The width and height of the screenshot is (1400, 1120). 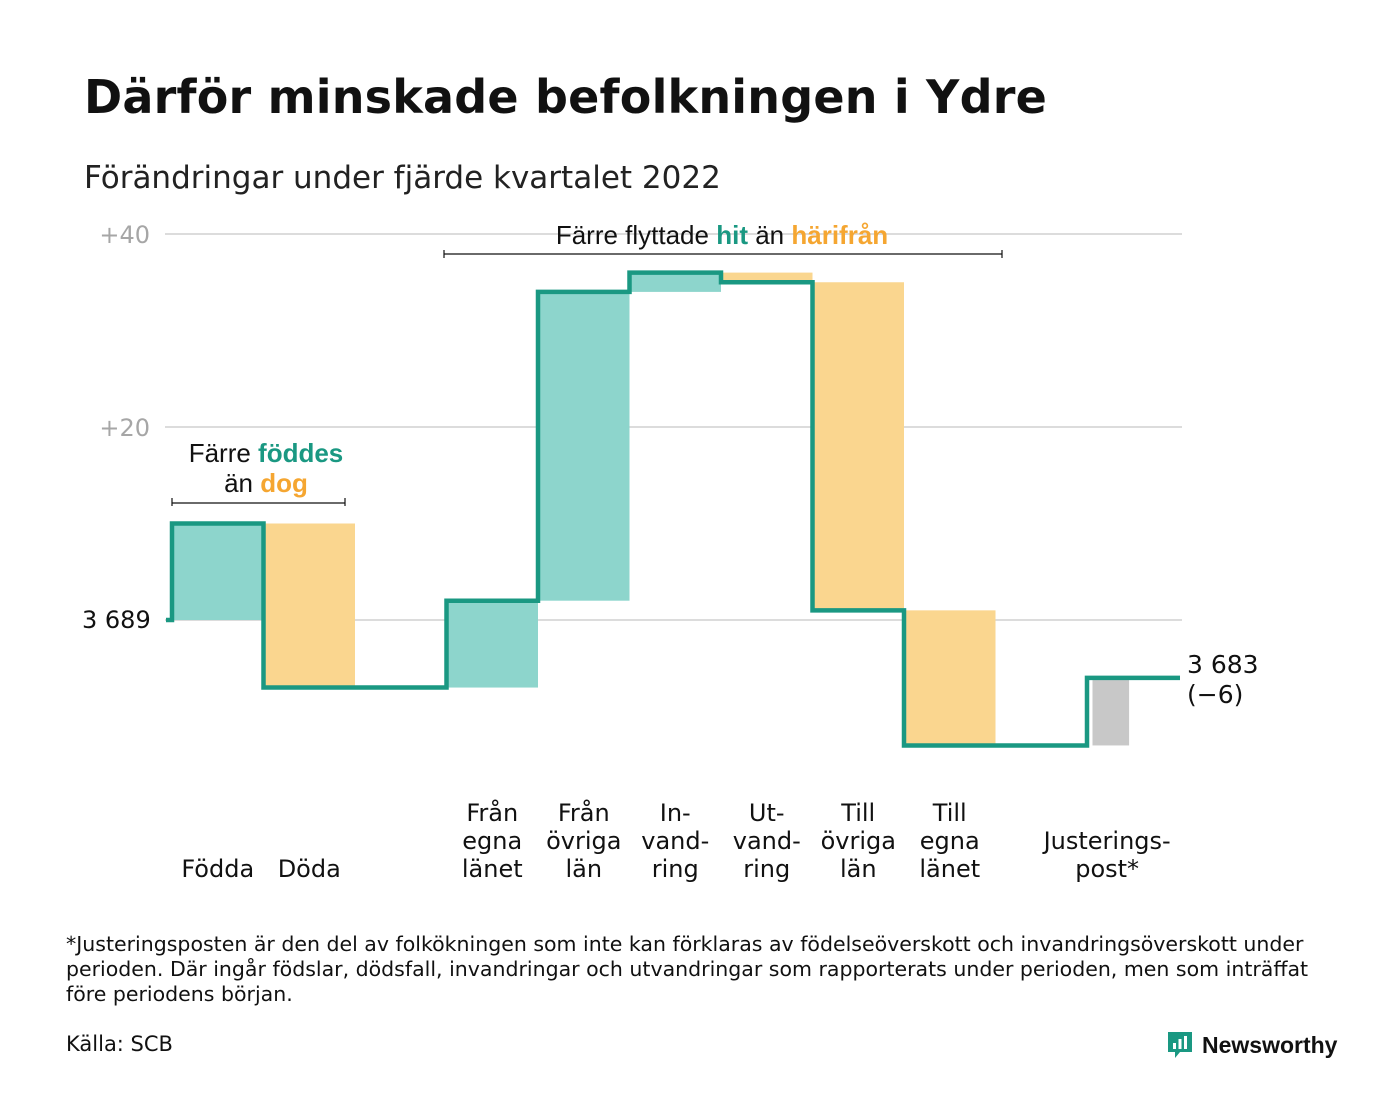 I want to click on annotation-natural-middle: än, so click(x=242, y=483).